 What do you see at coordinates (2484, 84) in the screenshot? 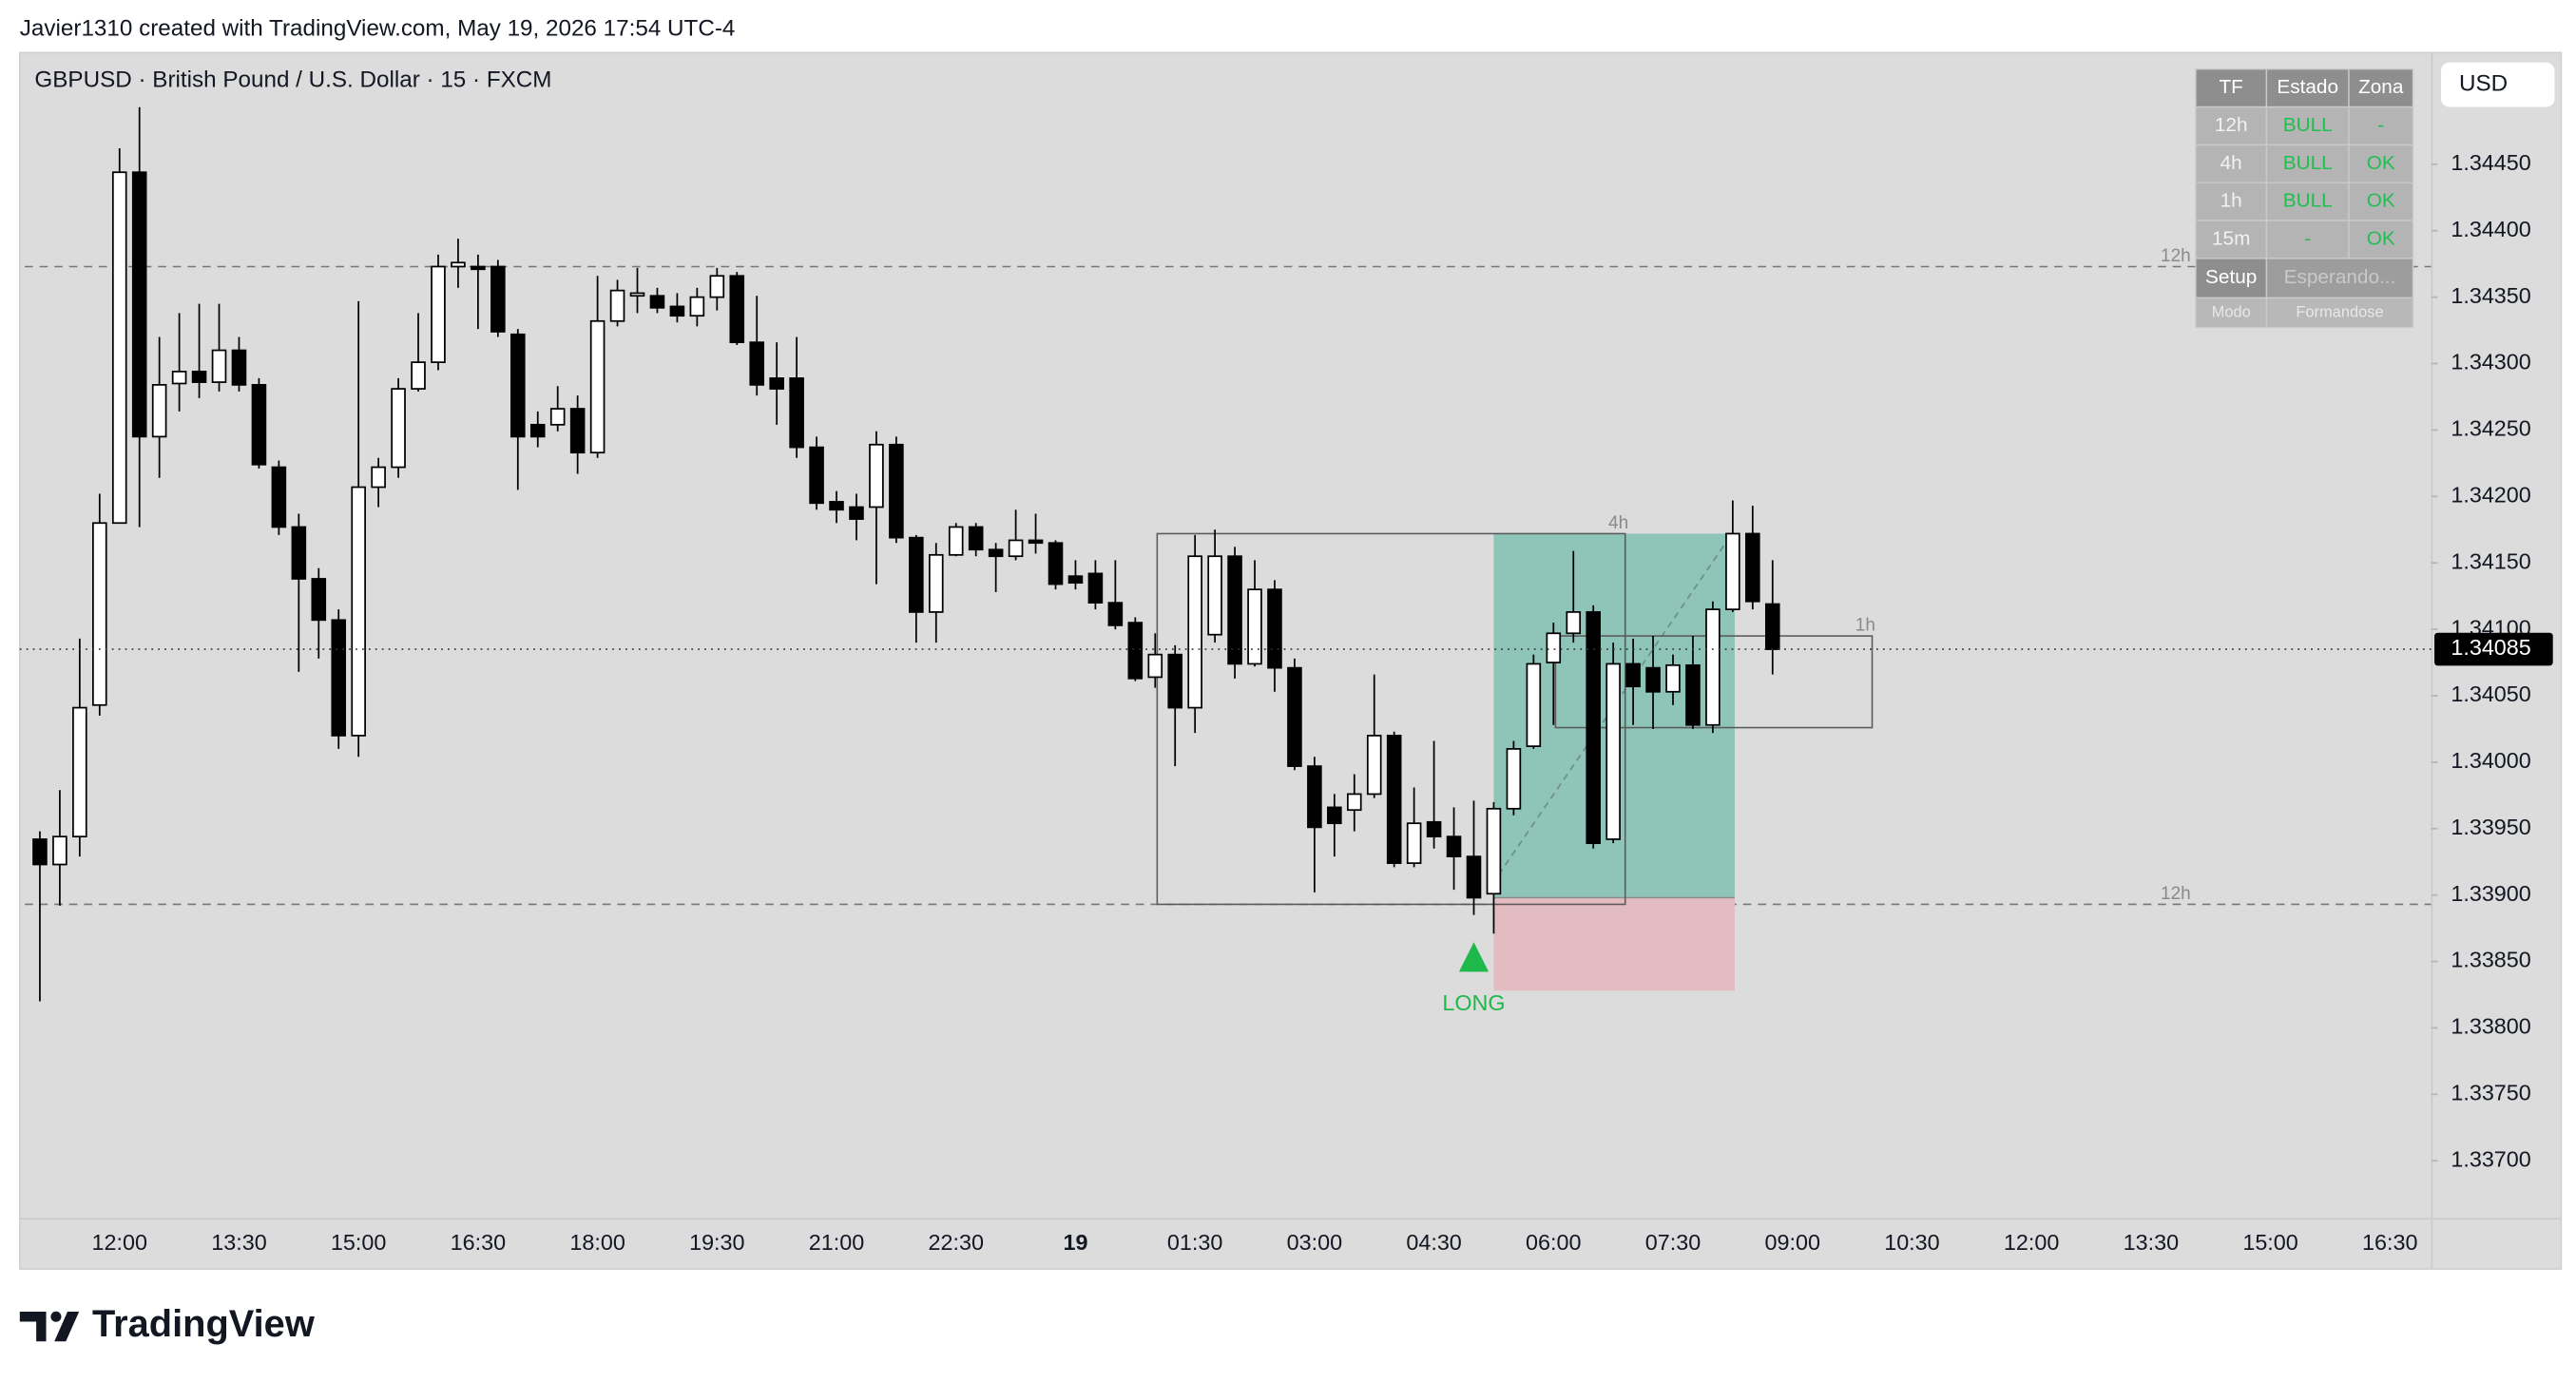
I see `currency: USD` at bounding box center [2484, 84].